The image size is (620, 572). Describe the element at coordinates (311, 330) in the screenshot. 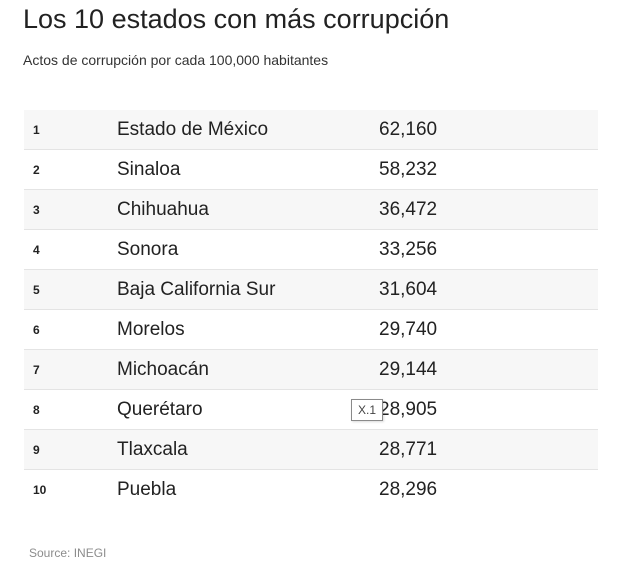

I see `table-row: 6 Morelos 29,740` at that location.